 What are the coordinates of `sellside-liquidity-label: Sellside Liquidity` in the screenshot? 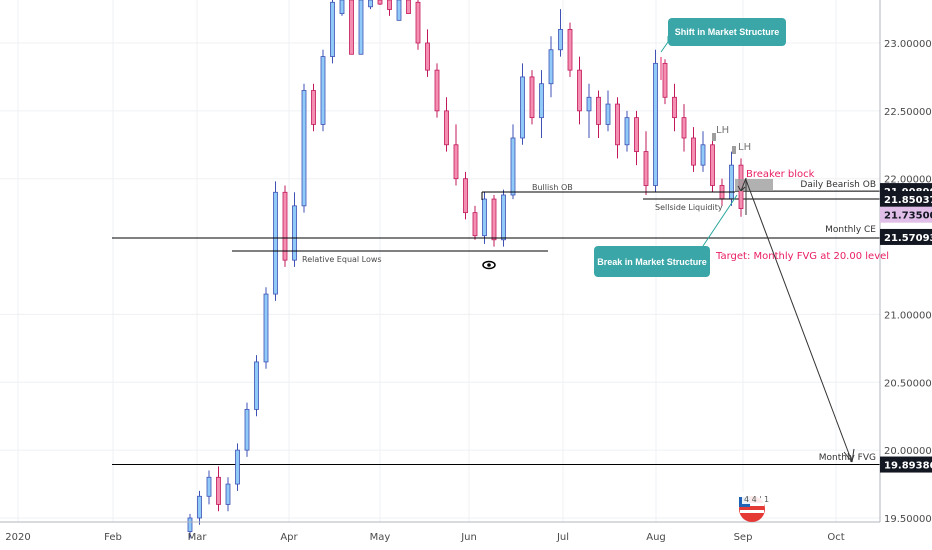 It's located at (689, 207).